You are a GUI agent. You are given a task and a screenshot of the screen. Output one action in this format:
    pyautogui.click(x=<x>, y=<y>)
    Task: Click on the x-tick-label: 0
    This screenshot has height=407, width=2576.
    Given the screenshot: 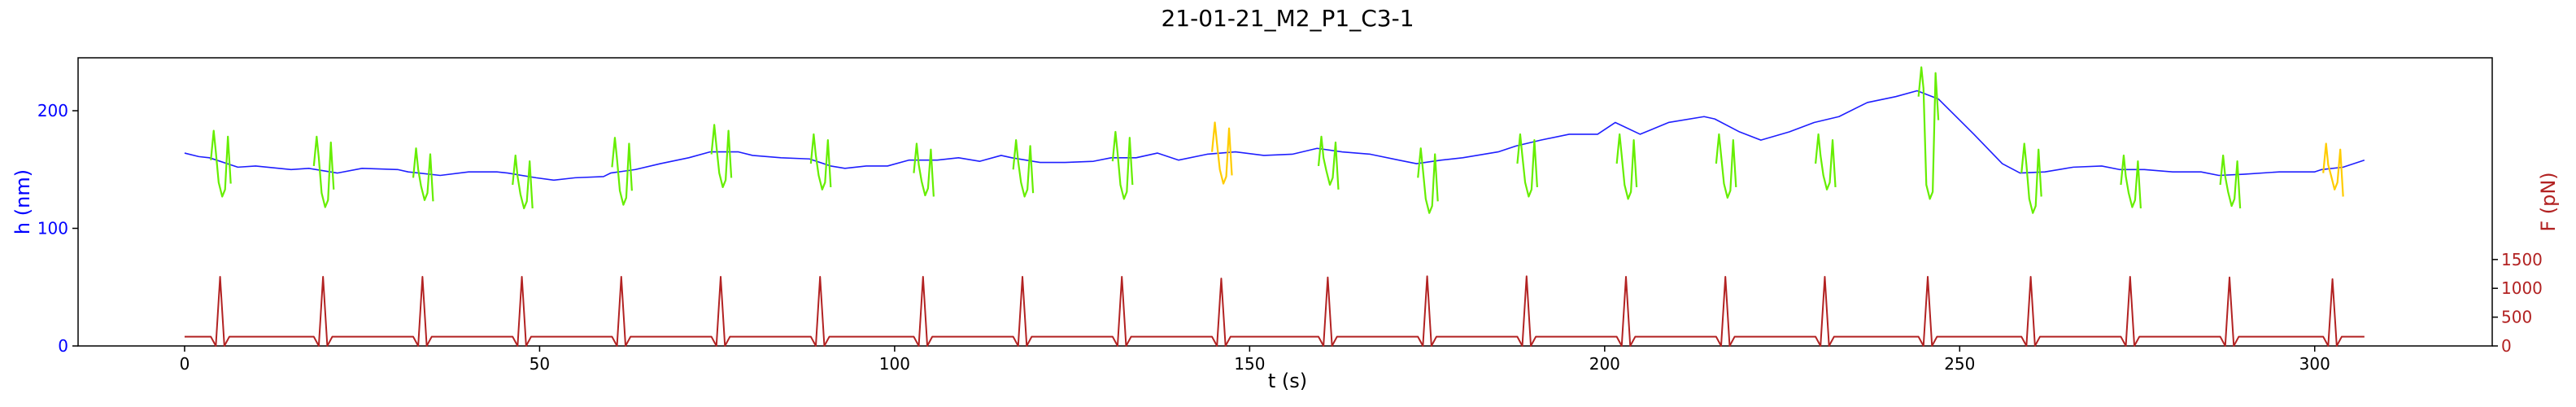 What is the action you would take?
    pyautogui.click(x=185, y=364)
    